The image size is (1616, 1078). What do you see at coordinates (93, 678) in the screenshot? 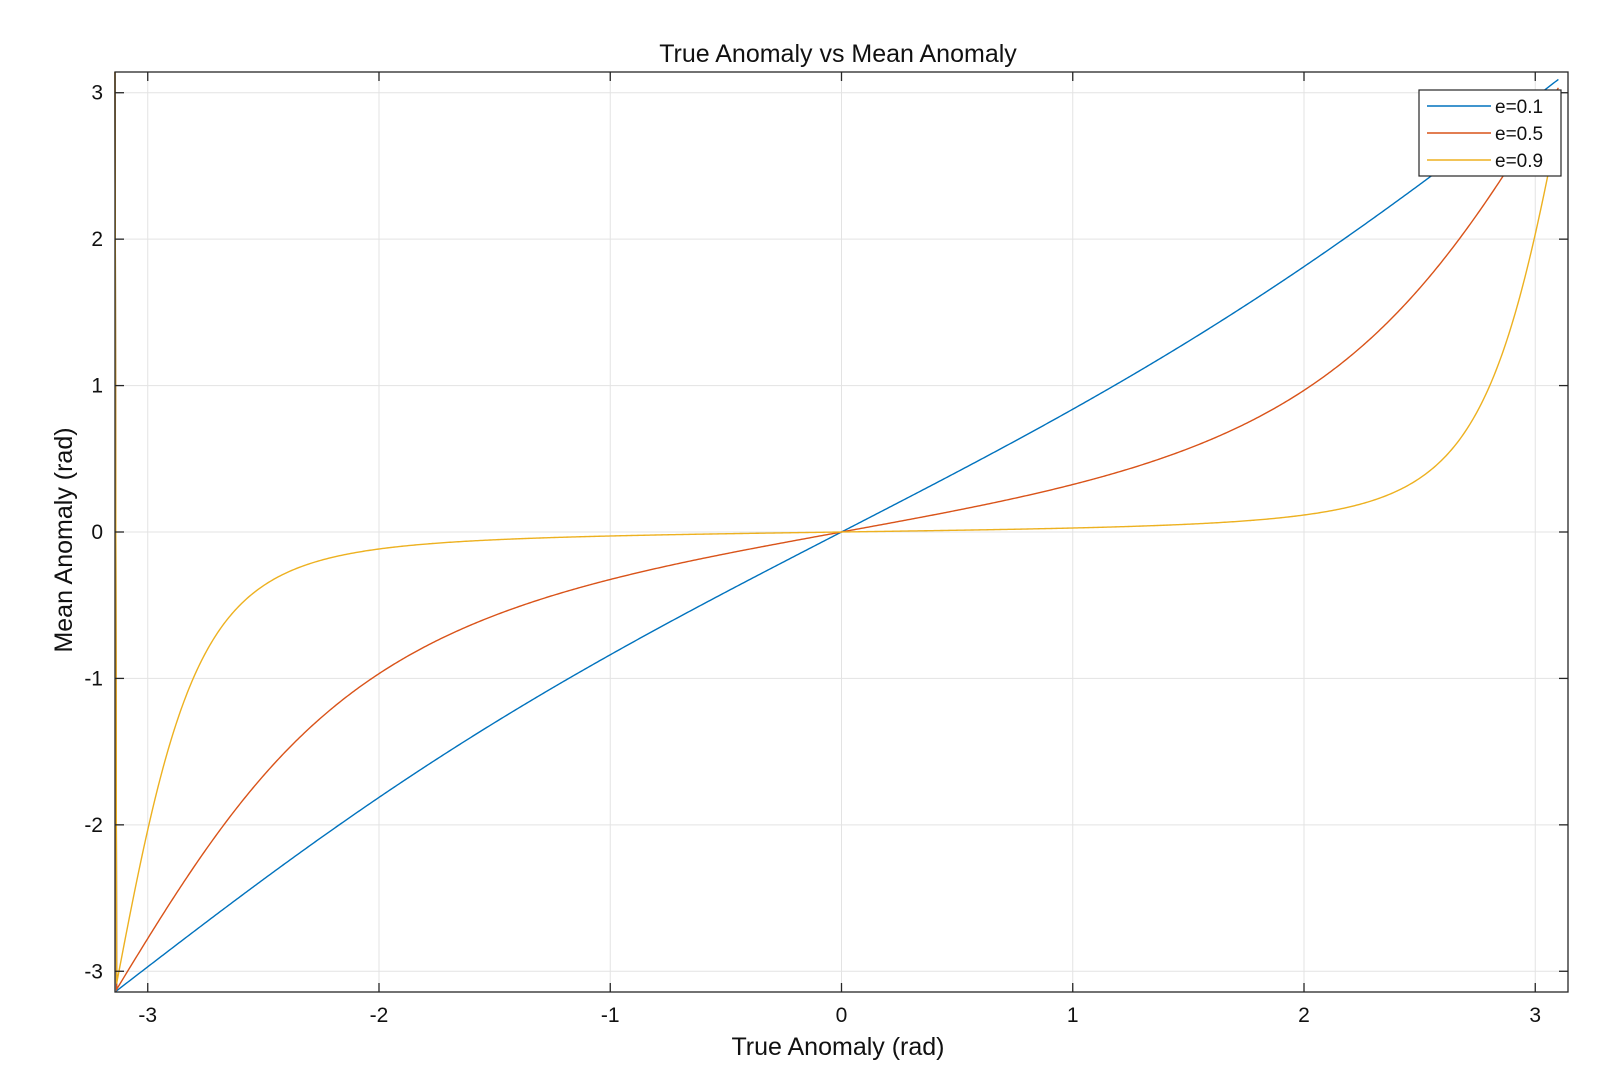
I see `y-tick-label: -1` at bounding box center [93, 678].